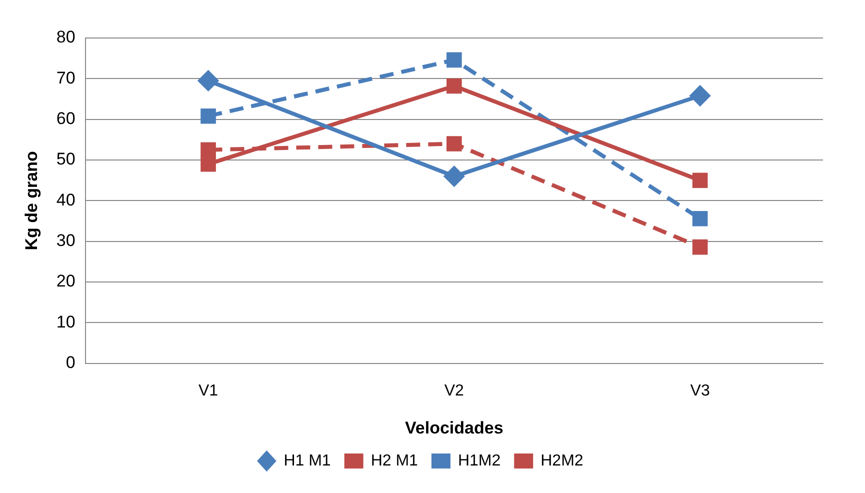 This screenshot has height=493, width=865. Describe the element at coordinates (31, 200) in the screenshot. I see `y-axis-title: Kg de grano` at that location.